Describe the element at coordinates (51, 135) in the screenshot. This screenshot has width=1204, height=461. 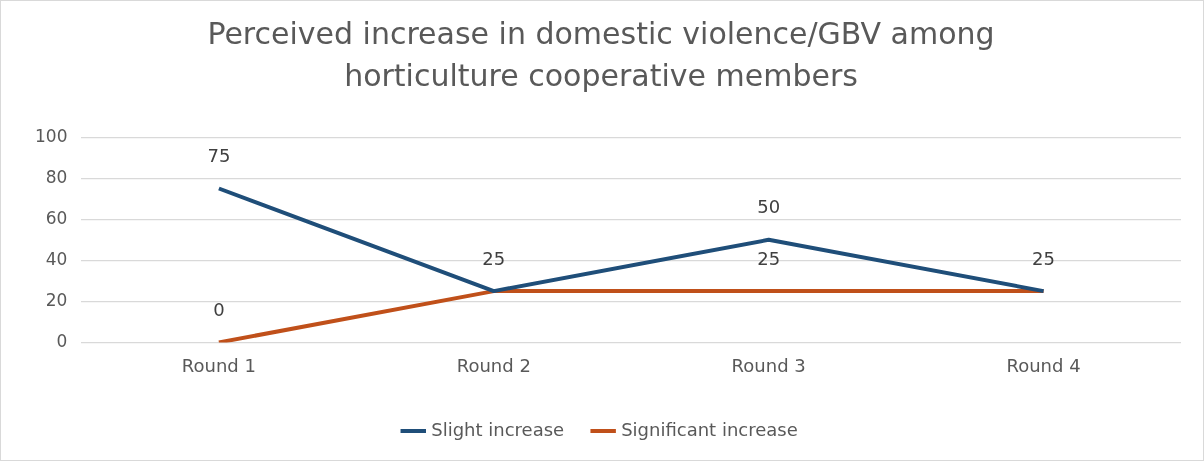
I see `y-tick-label: 100` at that location.